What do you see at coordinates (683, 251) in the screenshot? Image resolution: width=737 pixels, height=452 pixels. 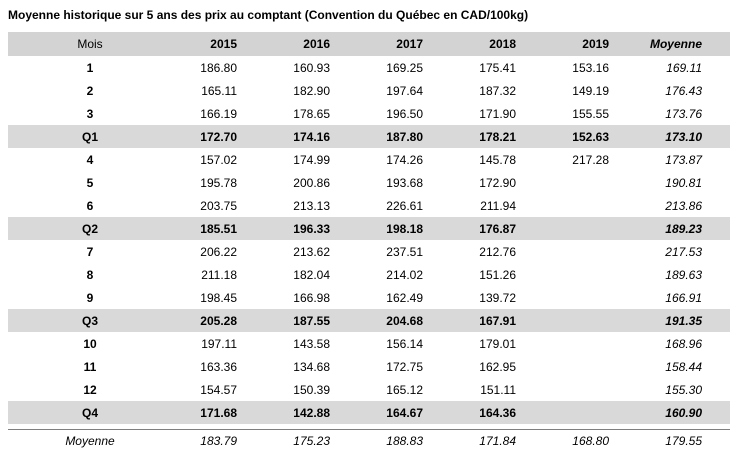 I see `cell-moyenne: 217.53` at bounding box center [683, 251].